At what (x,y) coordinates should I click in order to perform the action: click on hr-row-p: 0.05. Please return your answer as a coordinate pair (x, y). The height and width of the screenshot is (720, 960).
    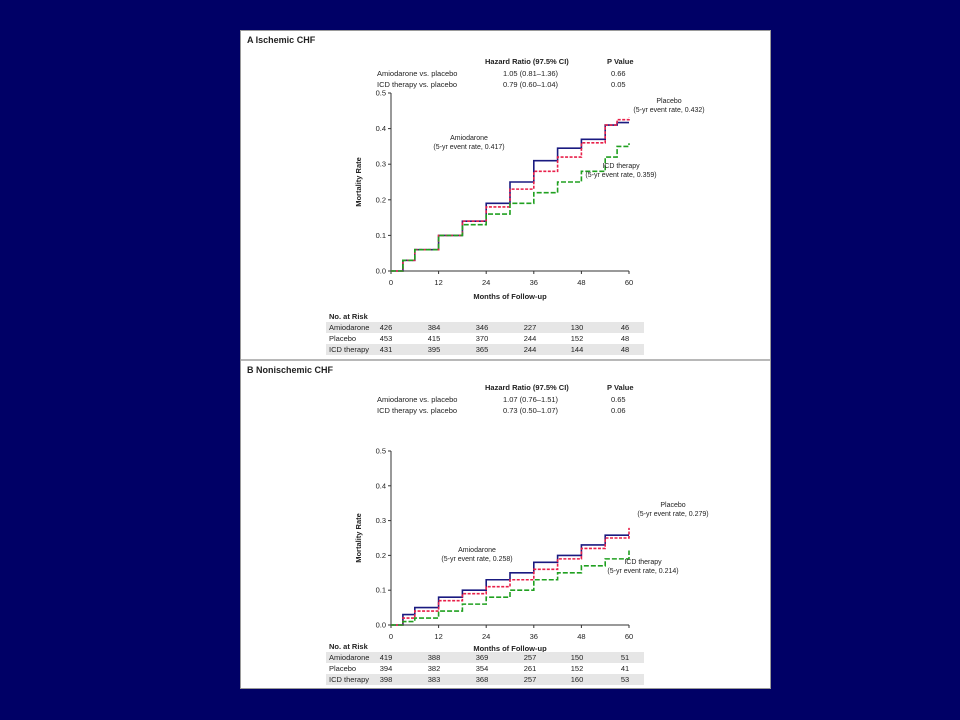
    Looking at the image, I should click on (618, 84).